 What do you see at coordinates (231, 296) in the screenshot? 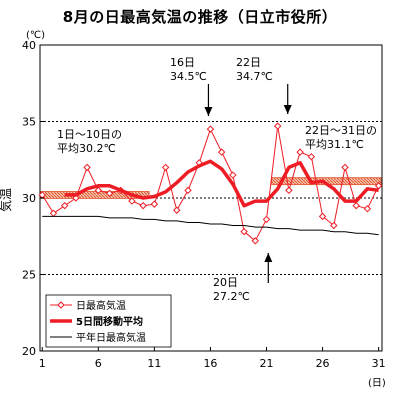
I see `annotation-value-3: 27.2℃` at bounding box center [231, 296].